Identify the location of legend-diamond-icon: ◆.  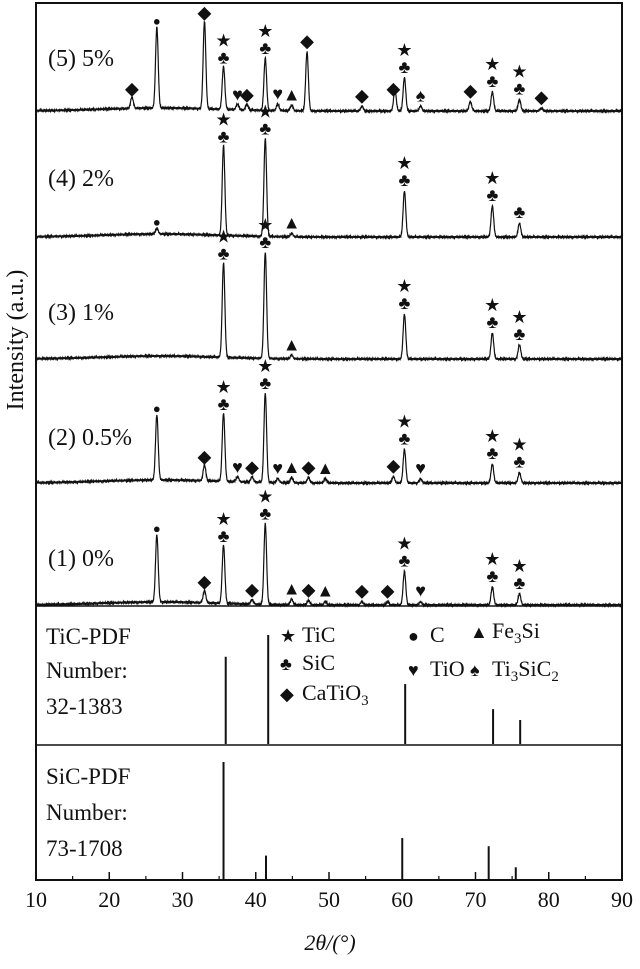
(287, 694).